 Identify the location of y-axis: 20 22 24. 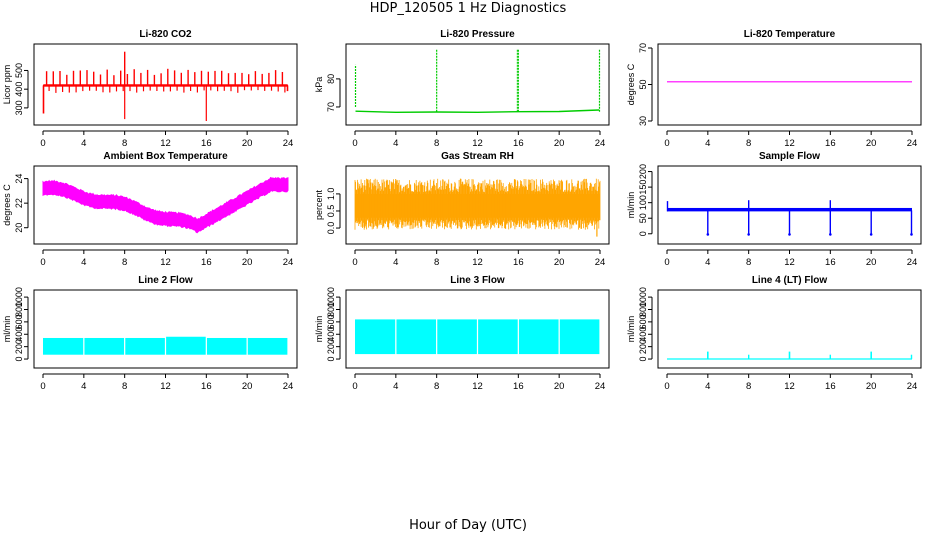
(21, 203).